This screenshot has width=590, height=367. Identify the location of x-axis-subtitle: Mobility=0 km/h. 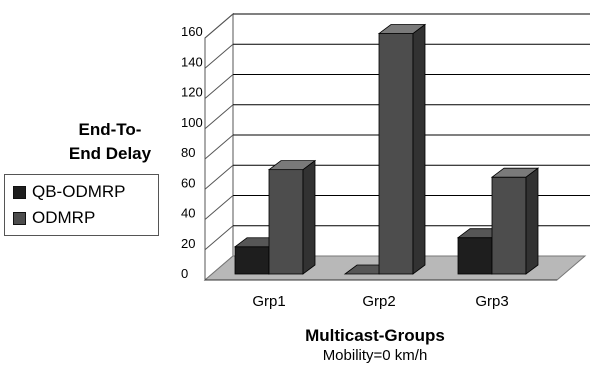
(375, 355).